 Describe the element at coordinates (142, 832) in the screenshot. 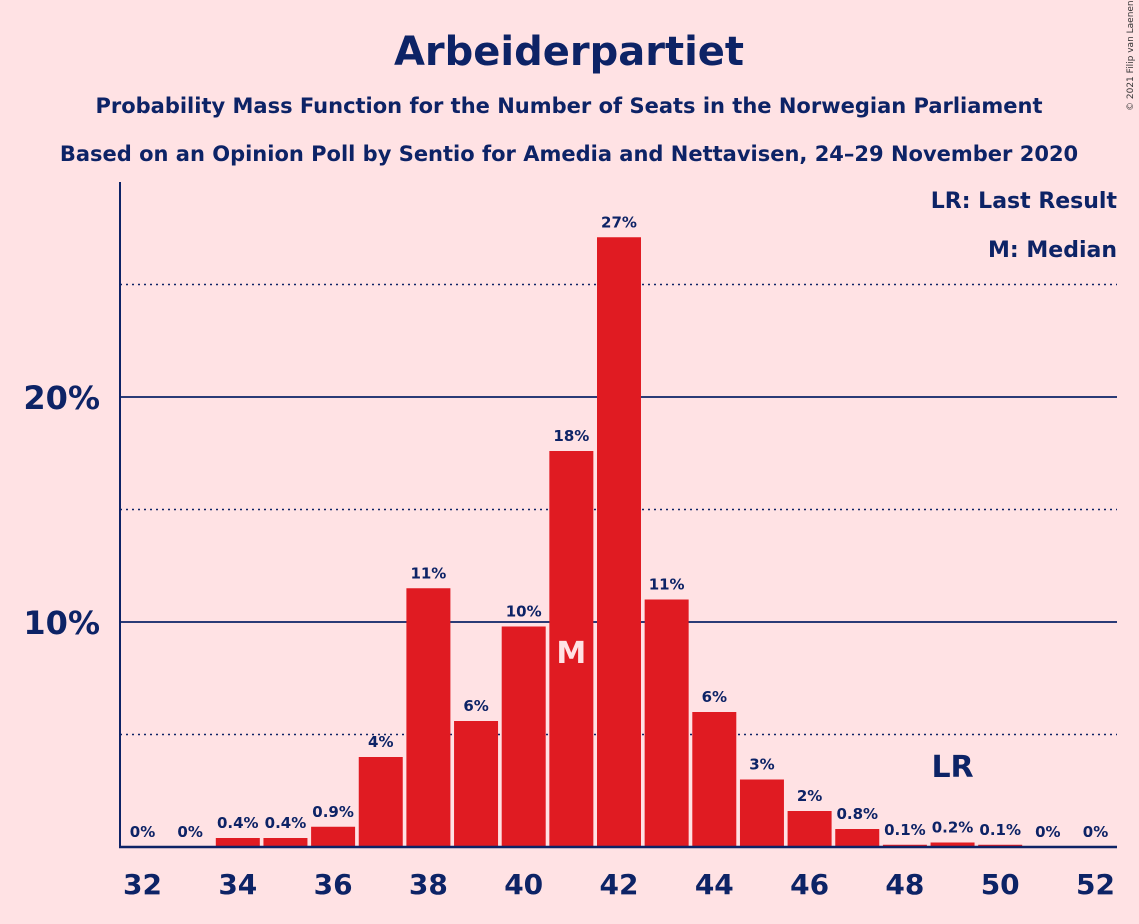

I see `data-label-seats-32: 0%` at that location.